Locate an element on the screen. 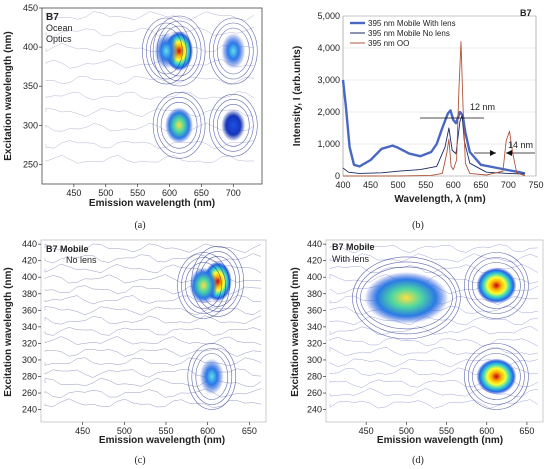  panel-d-caption: (d) is located at coordinates (418, 460).